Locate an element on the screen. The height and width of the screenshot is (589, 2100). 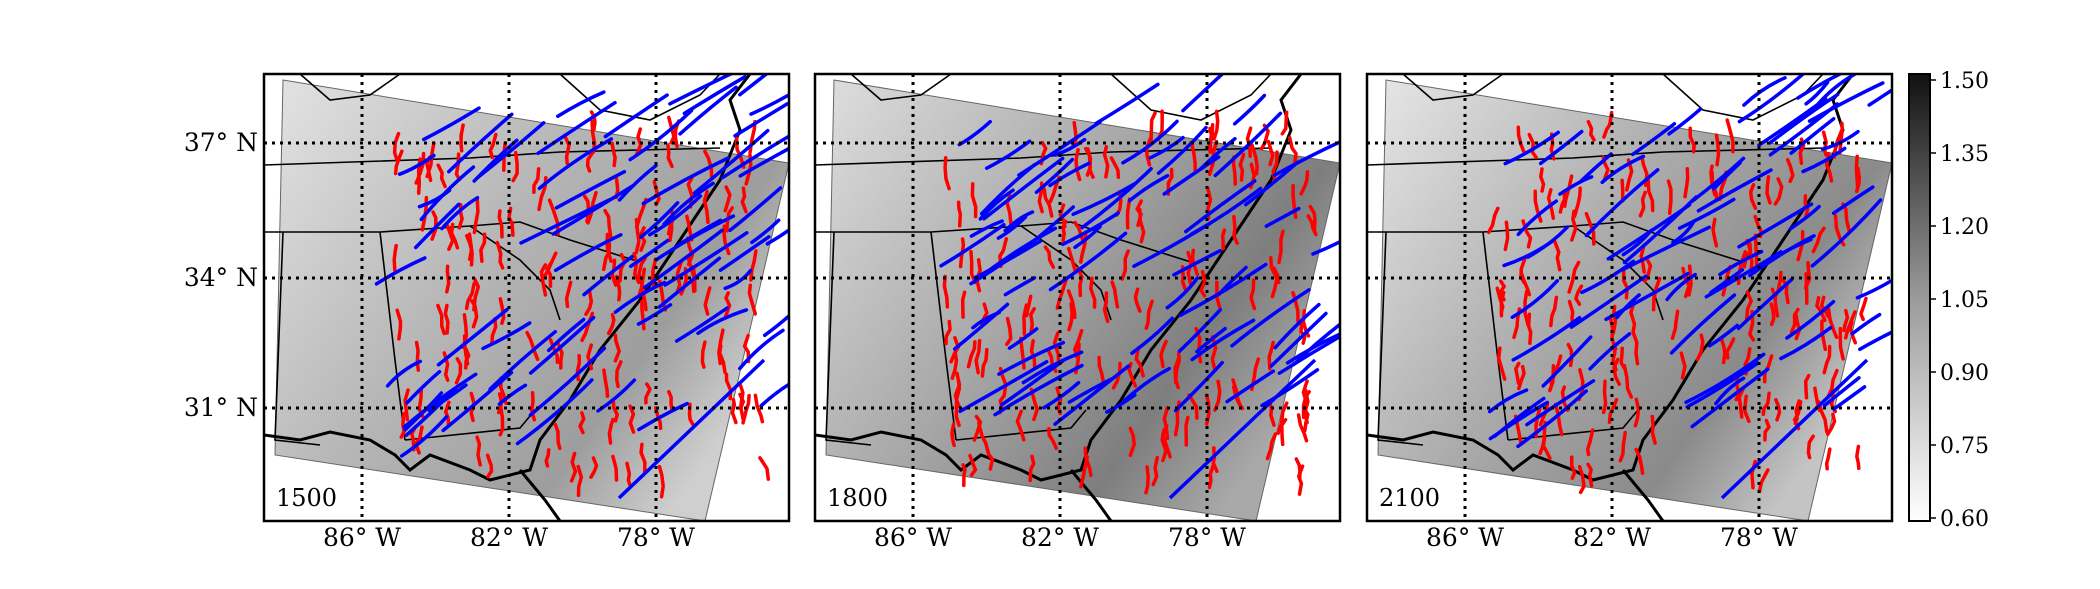
colorbar-tick-label: 0.60 is located at coordinates (1964, 519).